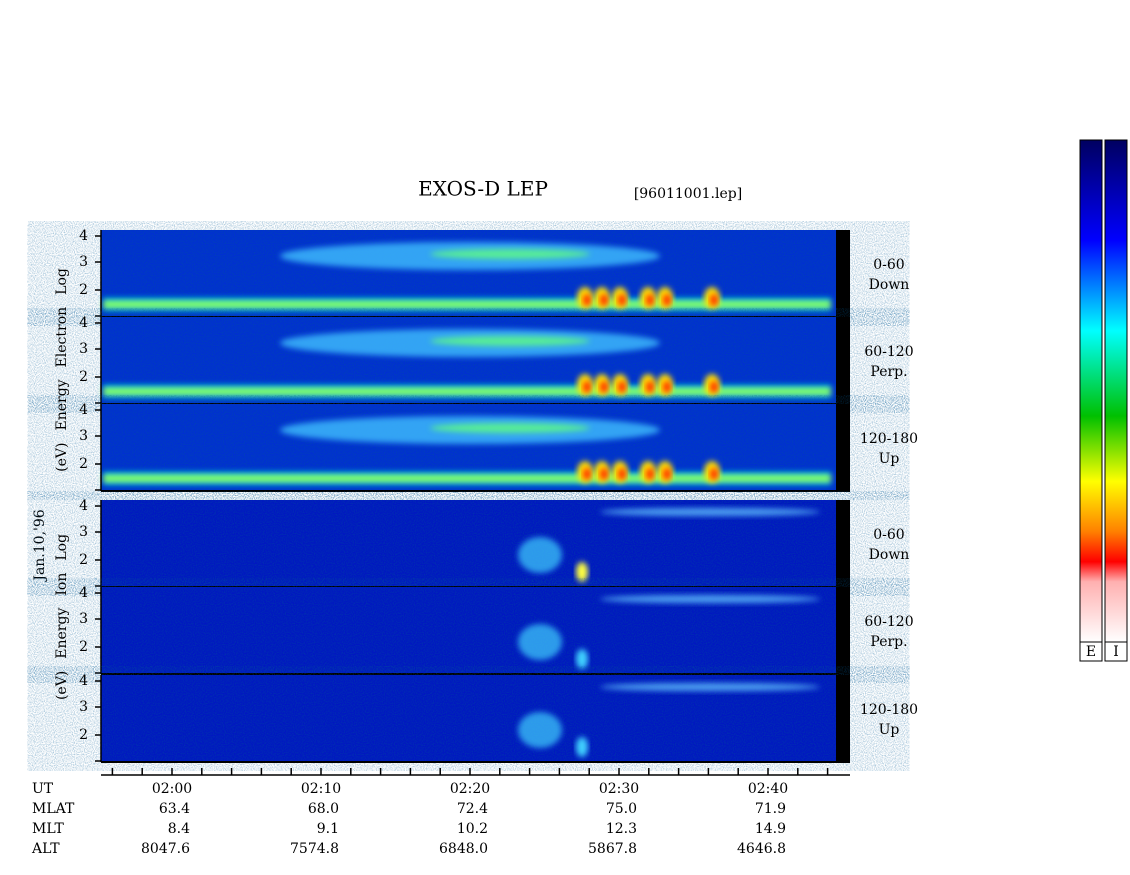  Describe the element at coordinates (889, 285) in the screenshot. I see `direction-label: Down` at that location.